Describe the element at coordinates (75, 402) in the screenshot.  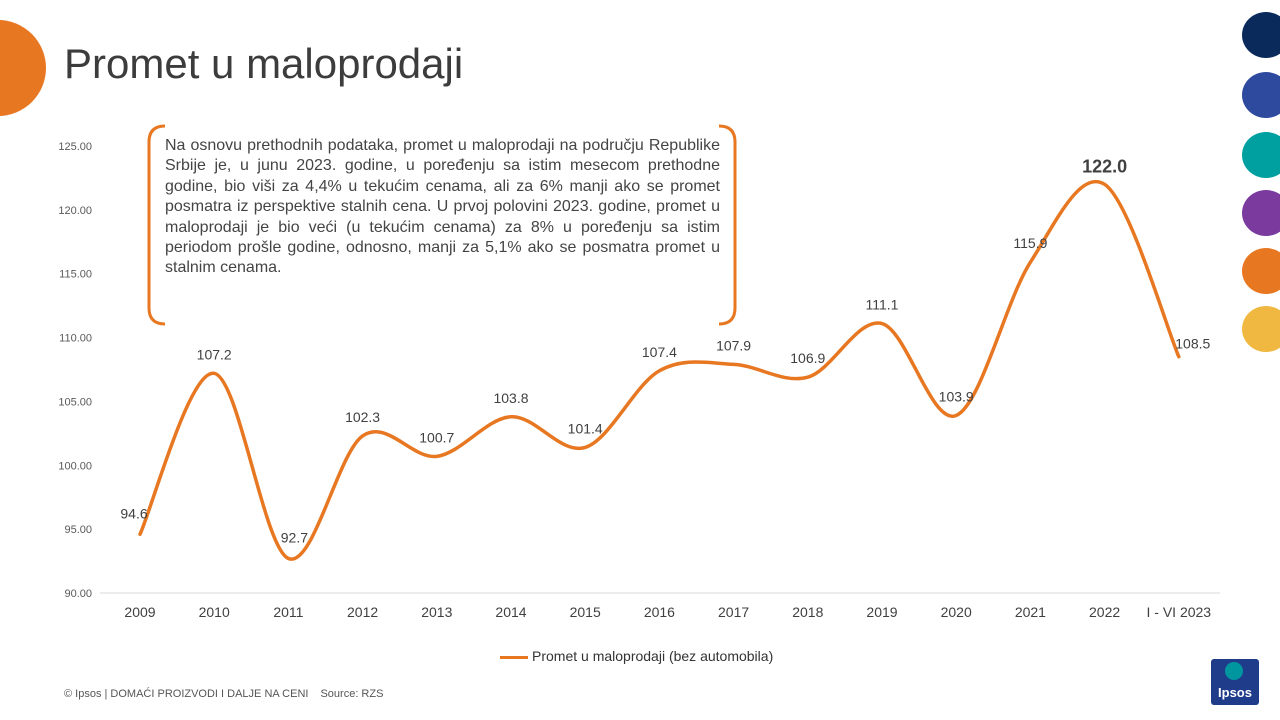
I see `y-tick-label: 105.00` at that location.